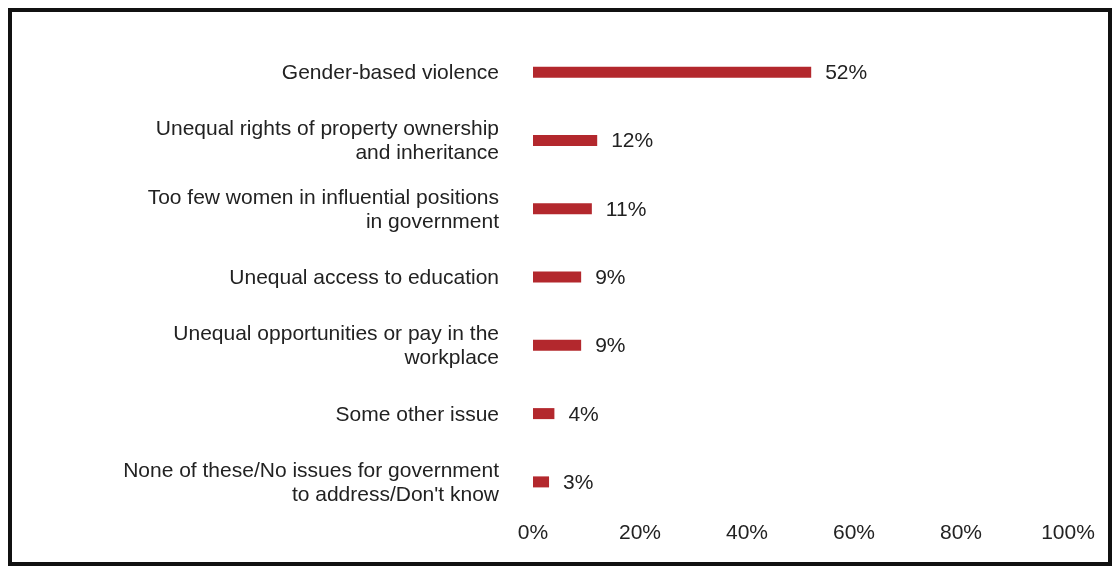  Describe the element at coordinates (632, 140) in the screenshot. I see `data-label: 12%` at that location.